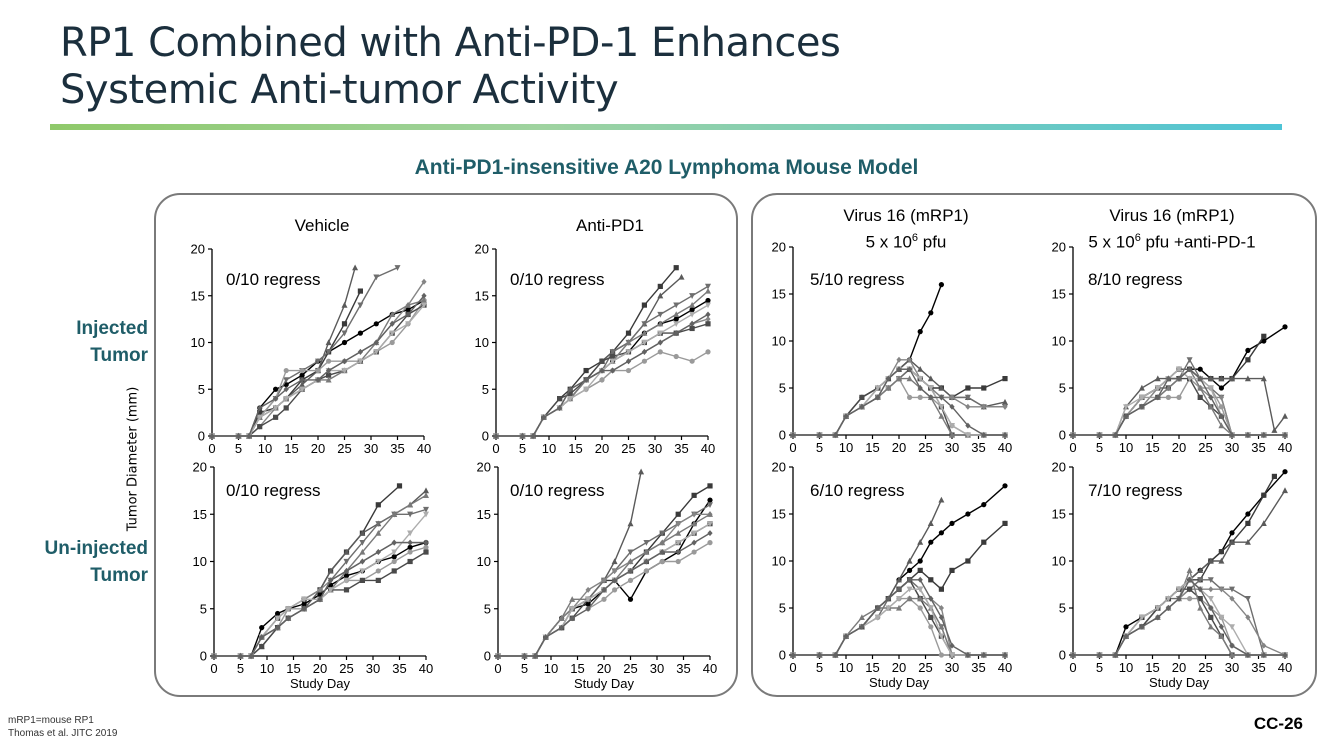 Image resolution: width=1333 pixels, height=749 pixels. I want to click on chart-4-series-6-point, so click(362, 580).